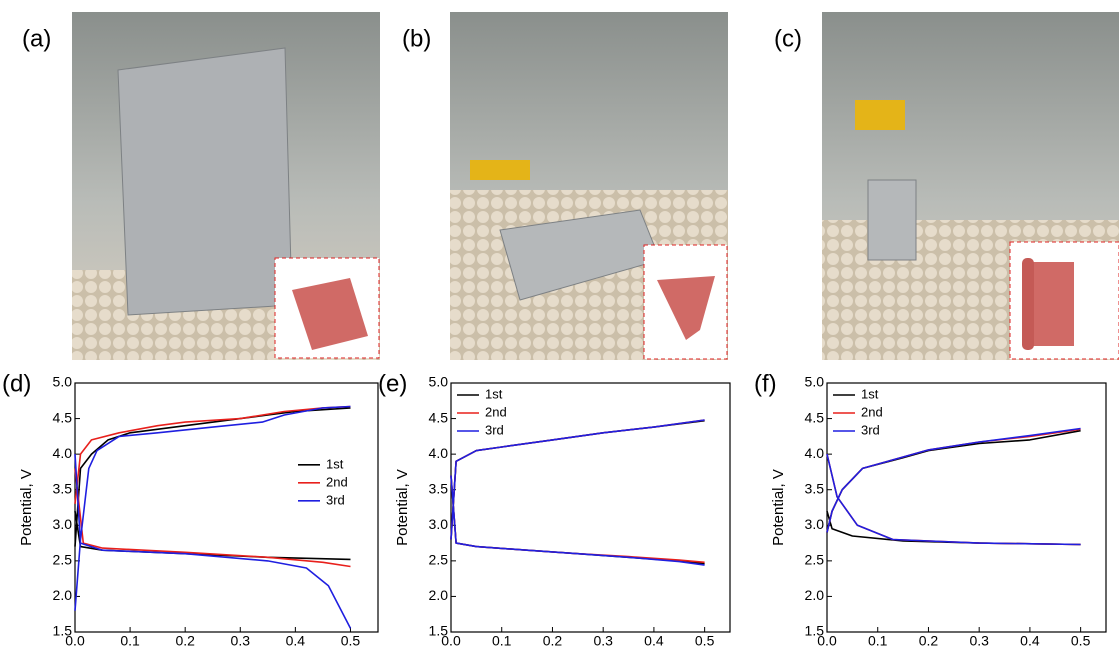 This screenshot has width=1119, height=653. What do you see at coordinates (36, 38) in the screenshot?
I see `panel-label: (a)` at bounding box center [36, 38].